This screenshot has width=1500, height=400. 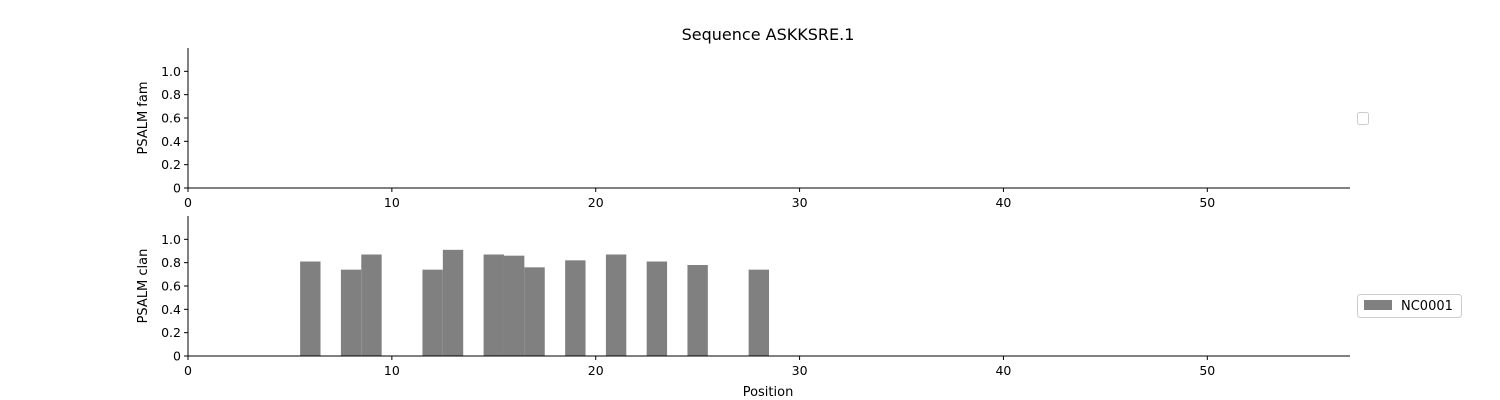 I want to click on y-axis-label: PSALM fam, so click(x=143, y=117).